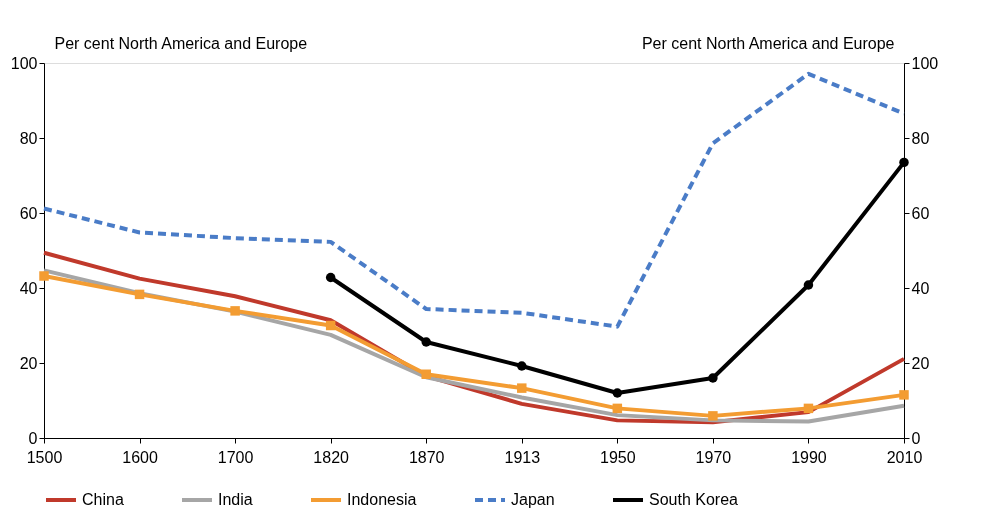 Image resolution: width=1008 pixels, height=529 pixels. Describe the element at coordinates (920, 363) in the screenshot. I see `y2-tick-label: 20` at that location.